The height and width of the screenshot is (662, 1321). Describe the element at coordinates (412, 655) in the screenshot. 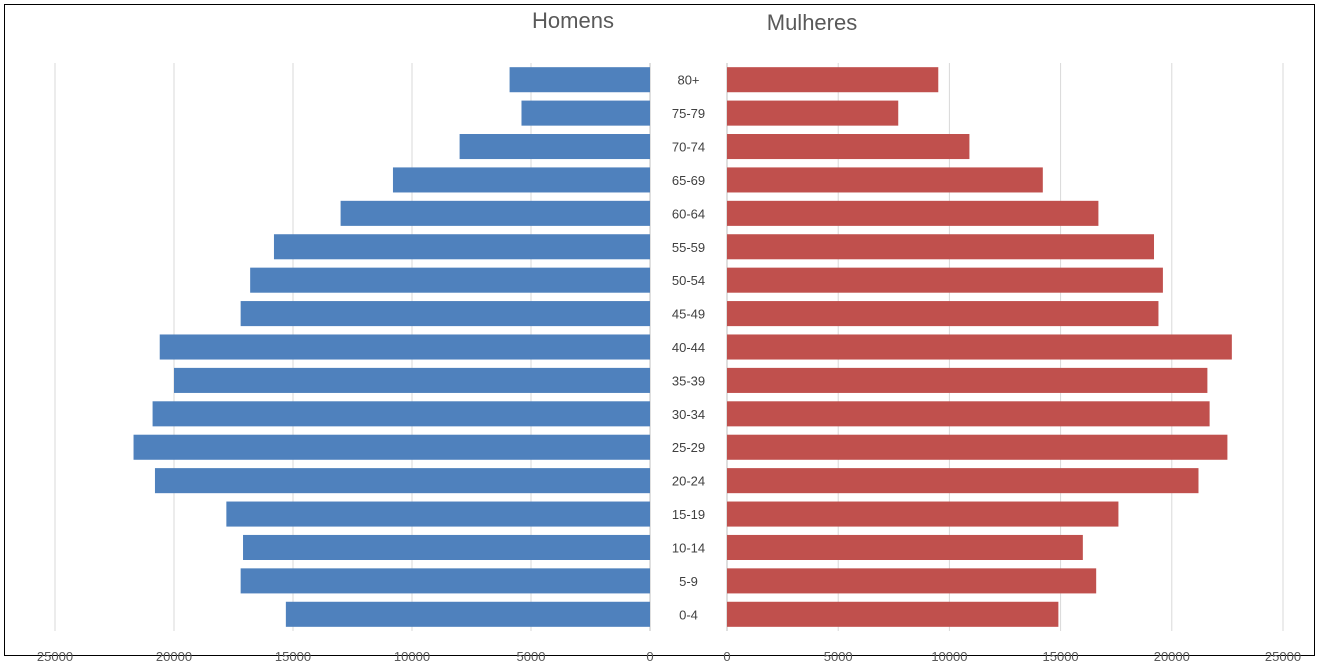

I see `x-tick-label-left: 10000` at that location.